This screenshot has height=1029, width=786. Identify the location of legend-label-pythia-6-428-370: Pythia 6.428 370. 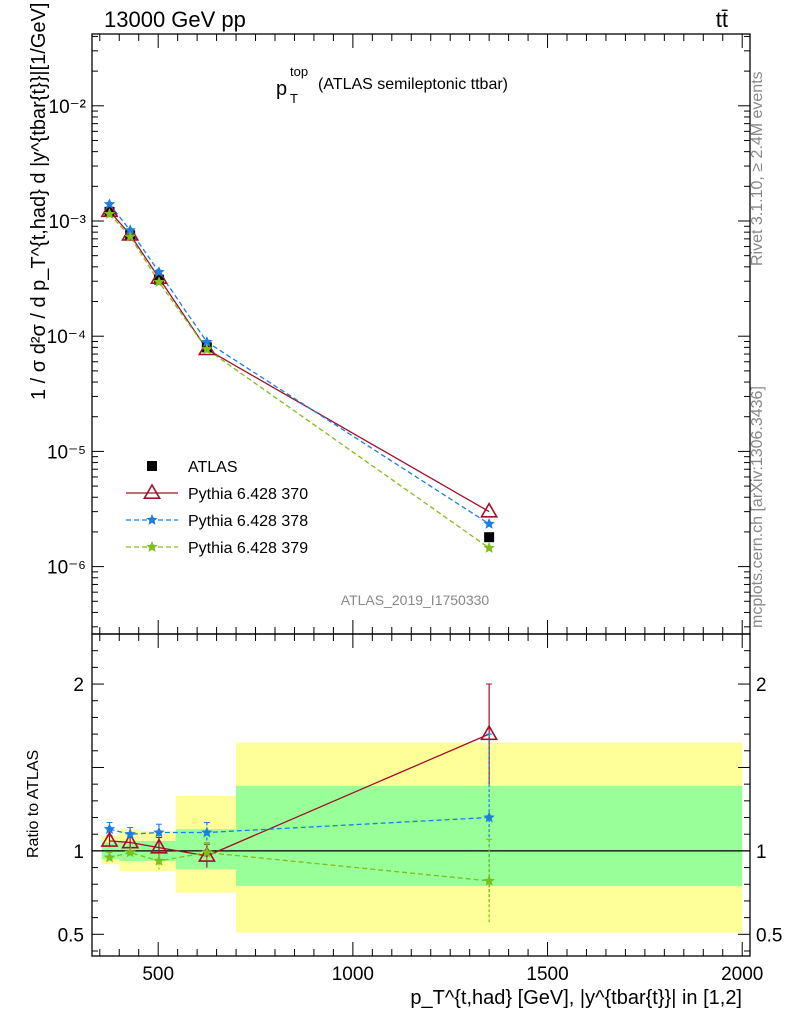
(248, 494).